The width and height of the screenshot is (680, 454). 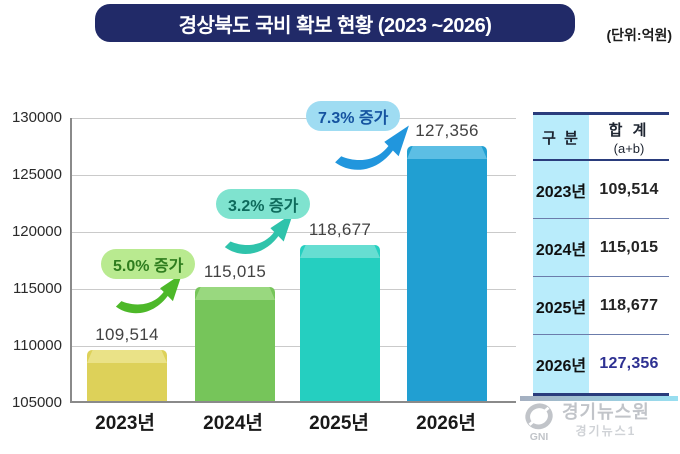 I want to click on x-label-2025: 2025년, so click(x=339, y=423).